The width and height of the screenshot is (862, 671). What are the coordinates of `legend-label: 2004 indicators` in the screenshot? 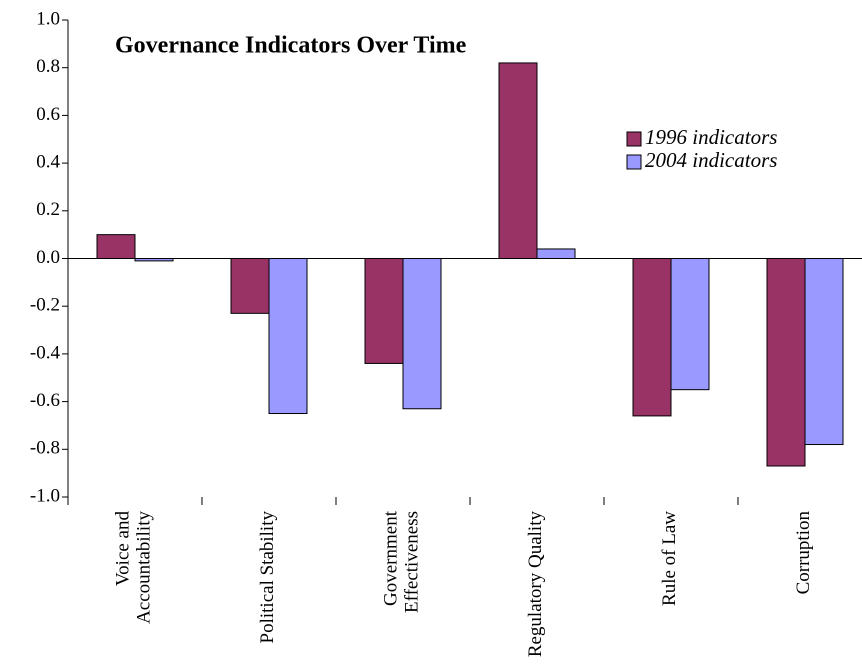 It's located at (711, 160).